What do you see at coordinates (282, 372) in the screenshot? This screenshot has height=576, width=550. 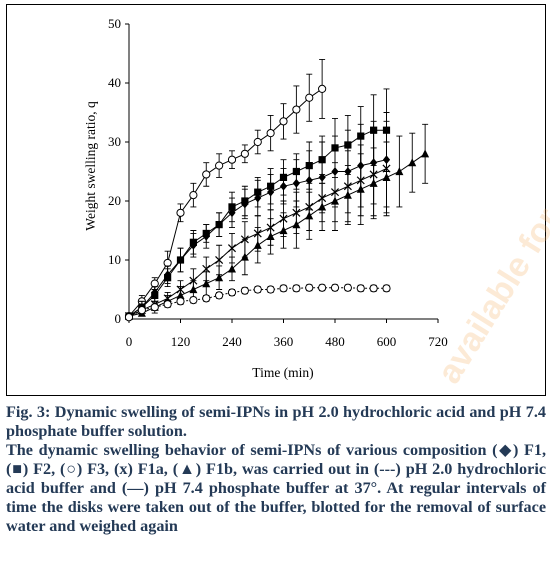 I see `x-axis-label: Time (min)` at bounding box center [282, 372].